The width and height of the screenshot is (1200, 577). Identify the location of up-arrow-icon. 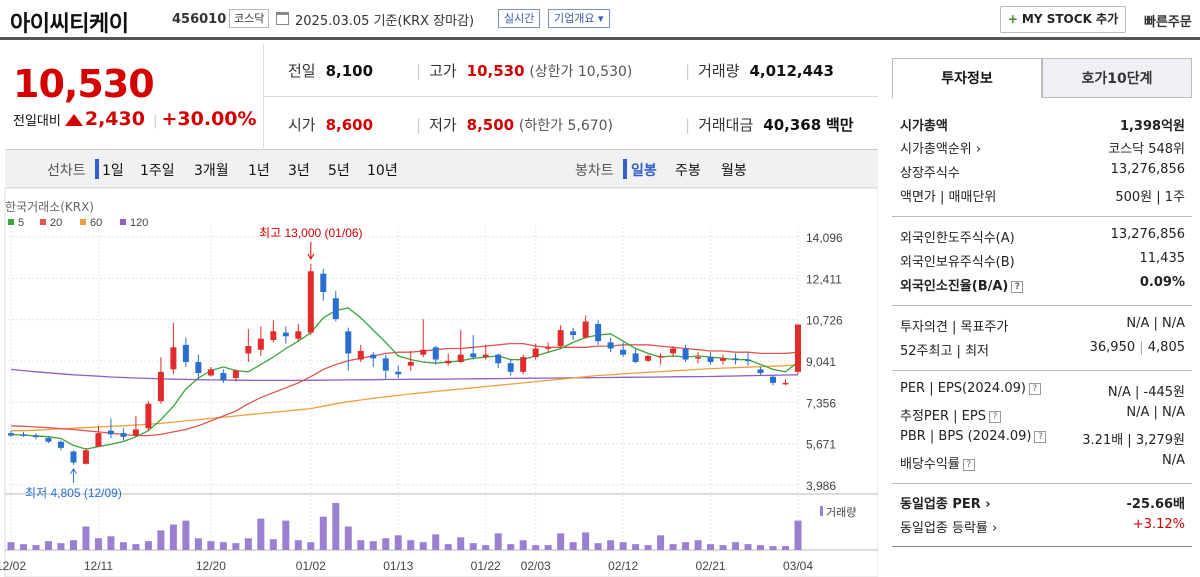
(73, 120).